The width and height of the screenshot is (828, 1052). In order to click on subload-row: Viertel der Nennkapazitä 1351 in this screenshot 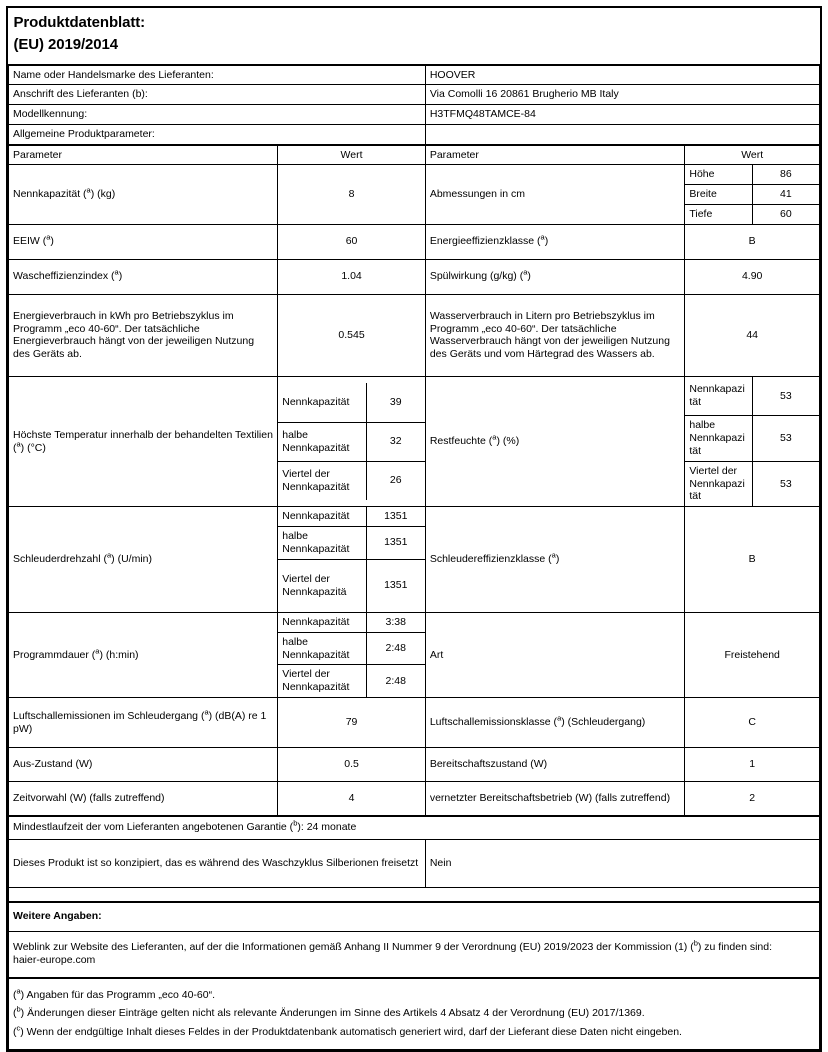, I will do `click(351, 586)`.